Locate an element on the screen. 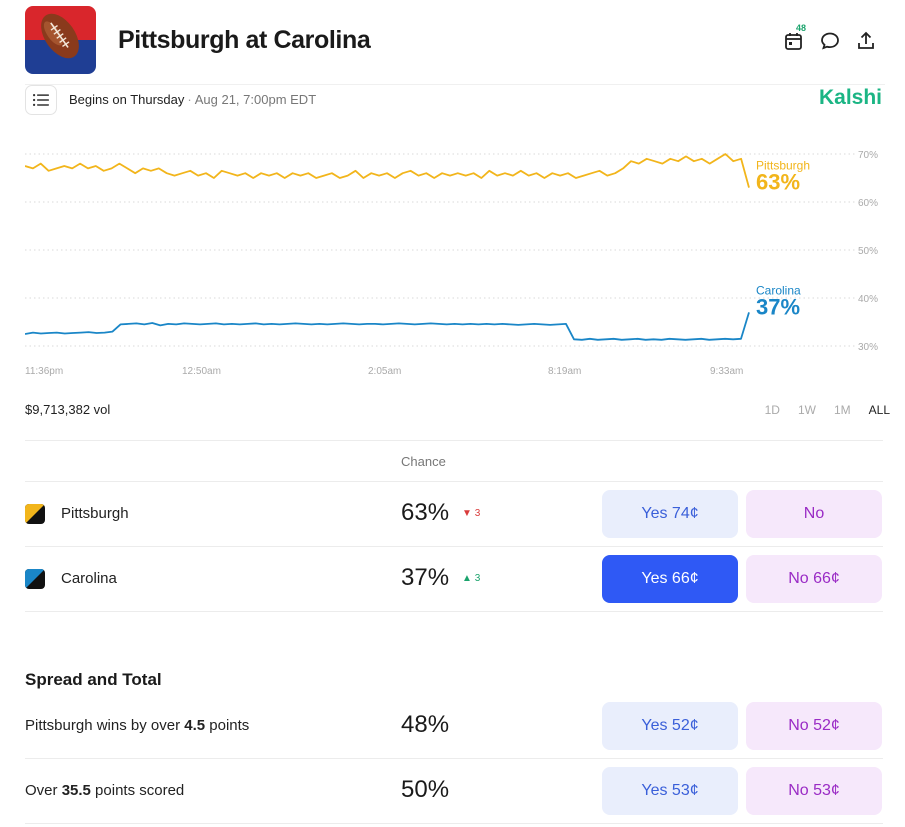 The width and height of the screenshot is (905, 827). kalshi-logo: Kalshi is located at coordinates (850, 97).